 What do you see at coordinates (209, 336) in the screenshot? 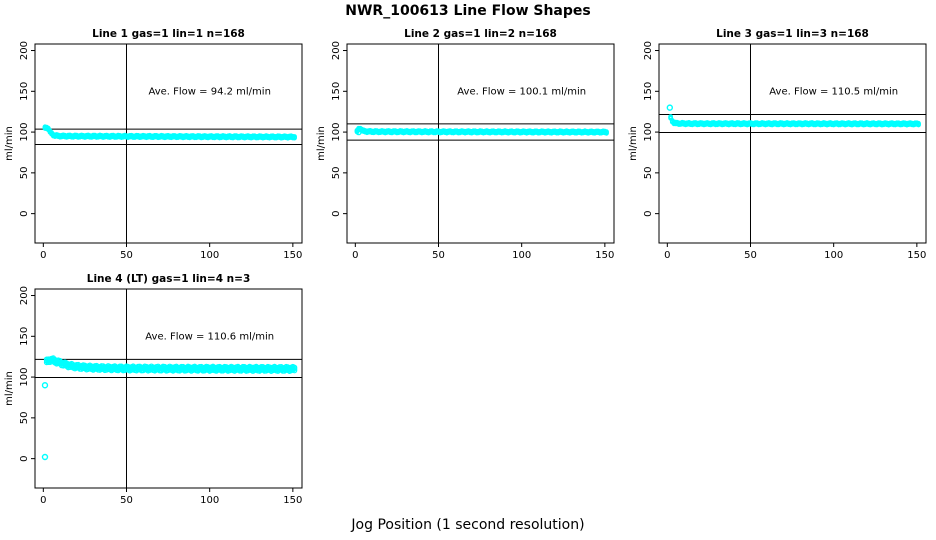
I see `ave-flow-annotation: Ave. Flow = 110.6 ml/min` at bounding box center [209, 336].